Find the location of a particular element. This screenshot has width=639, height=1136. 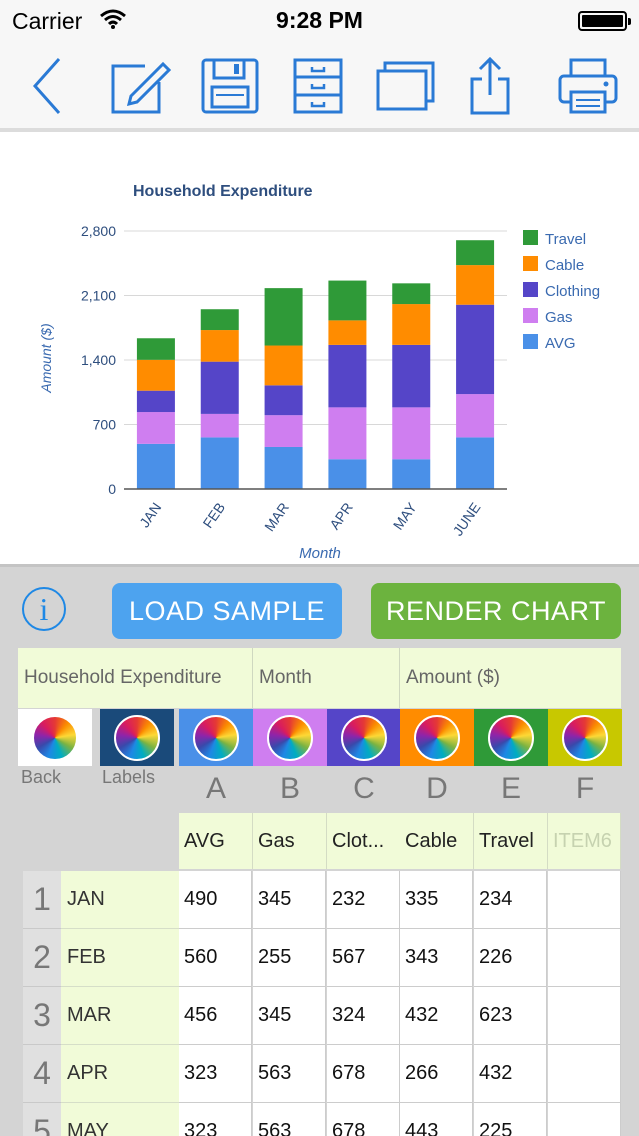

column-name-field: ITEM6 is located at coordinates (584, 841).